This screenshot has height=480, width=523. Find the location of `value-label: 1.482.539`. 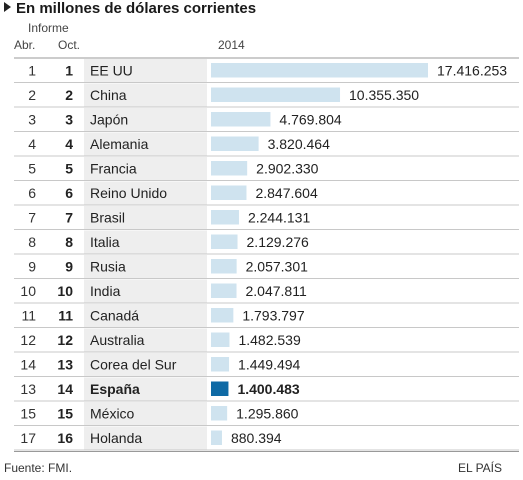

value-label: 1.482.539 is located at coordinates (269, 340).